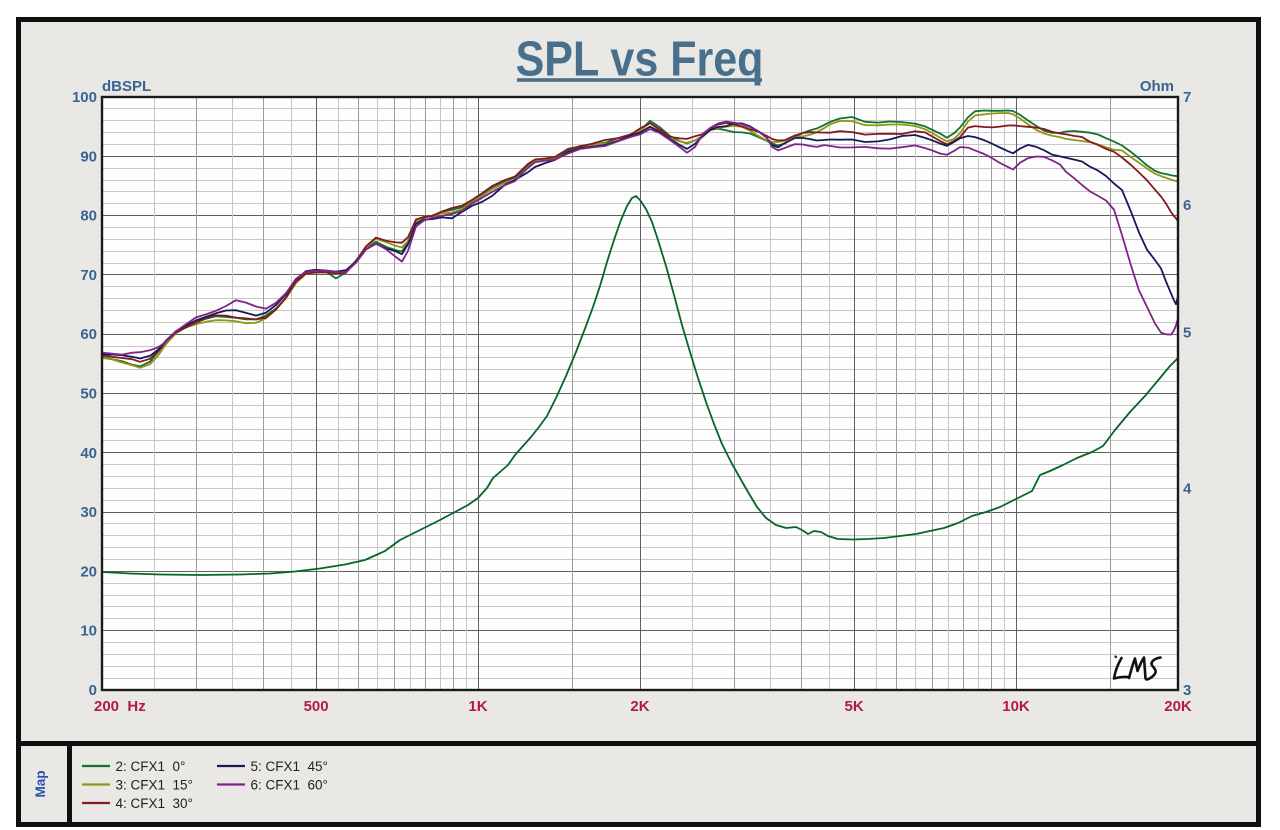  Describe the element at coordinates (88, 156) in the screenshot. I see `svg-text: 90` at that location.